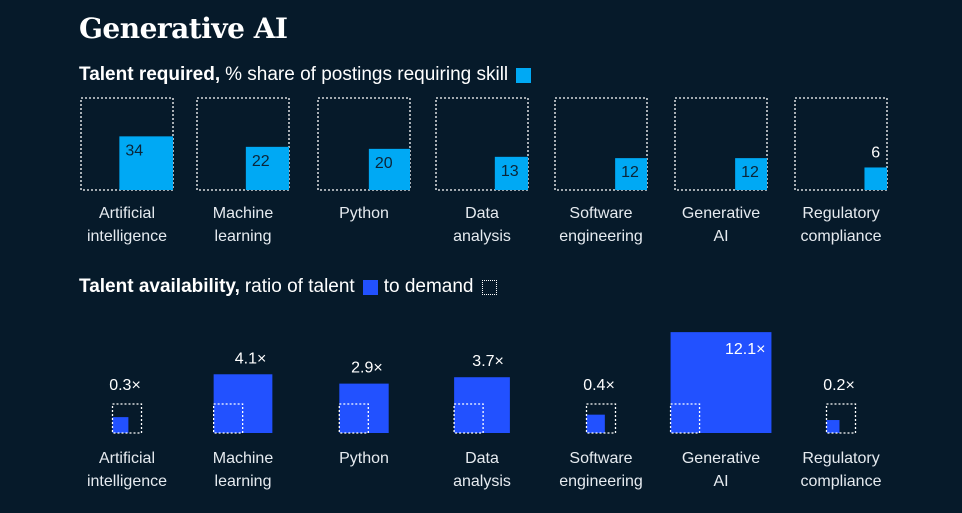 The height and width of the screenshot is (513, 962). I want to click on availability-bar-generative-ai, so click(721, 382).